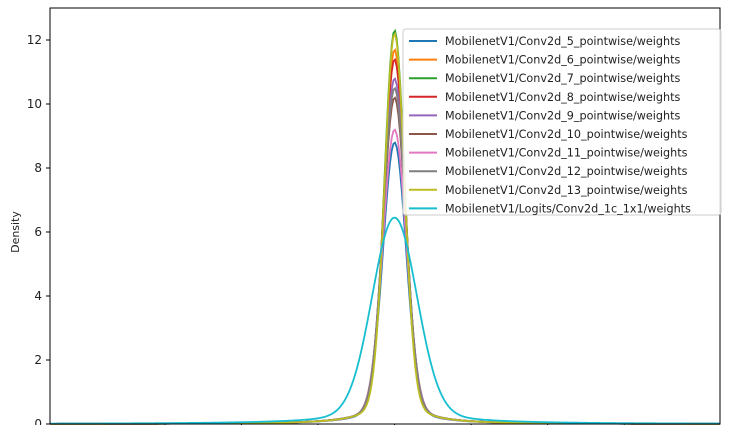  What do you see at coordinates (34, 104) in the screenshot?
I see `y-tick-label: 10` at bounding box center [34, 104].